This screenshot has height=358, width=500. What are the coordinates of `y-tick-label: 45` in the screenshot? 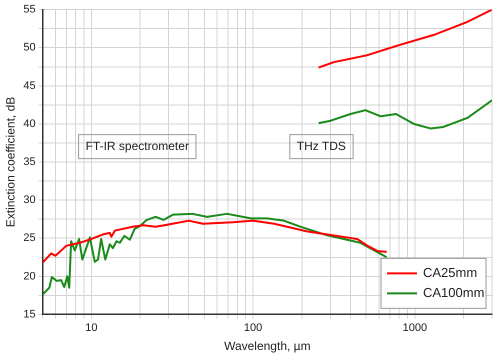 It's located at (29, 86).